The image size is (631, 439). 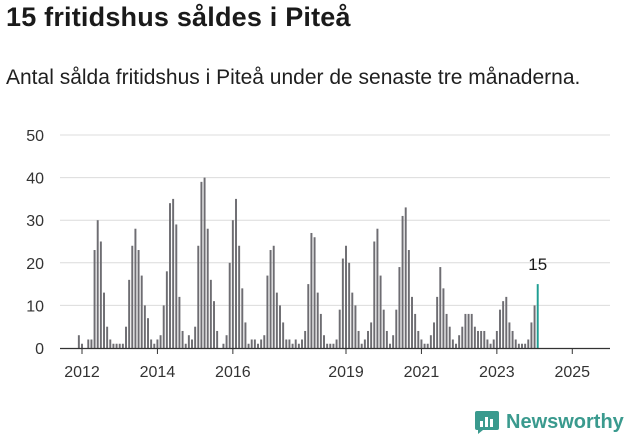 What do you see at coordinates (35, 243) in the screenshot?
I see `y-axis-labels: 0 10 20 30 40 50` at bounding box center [35, 243].